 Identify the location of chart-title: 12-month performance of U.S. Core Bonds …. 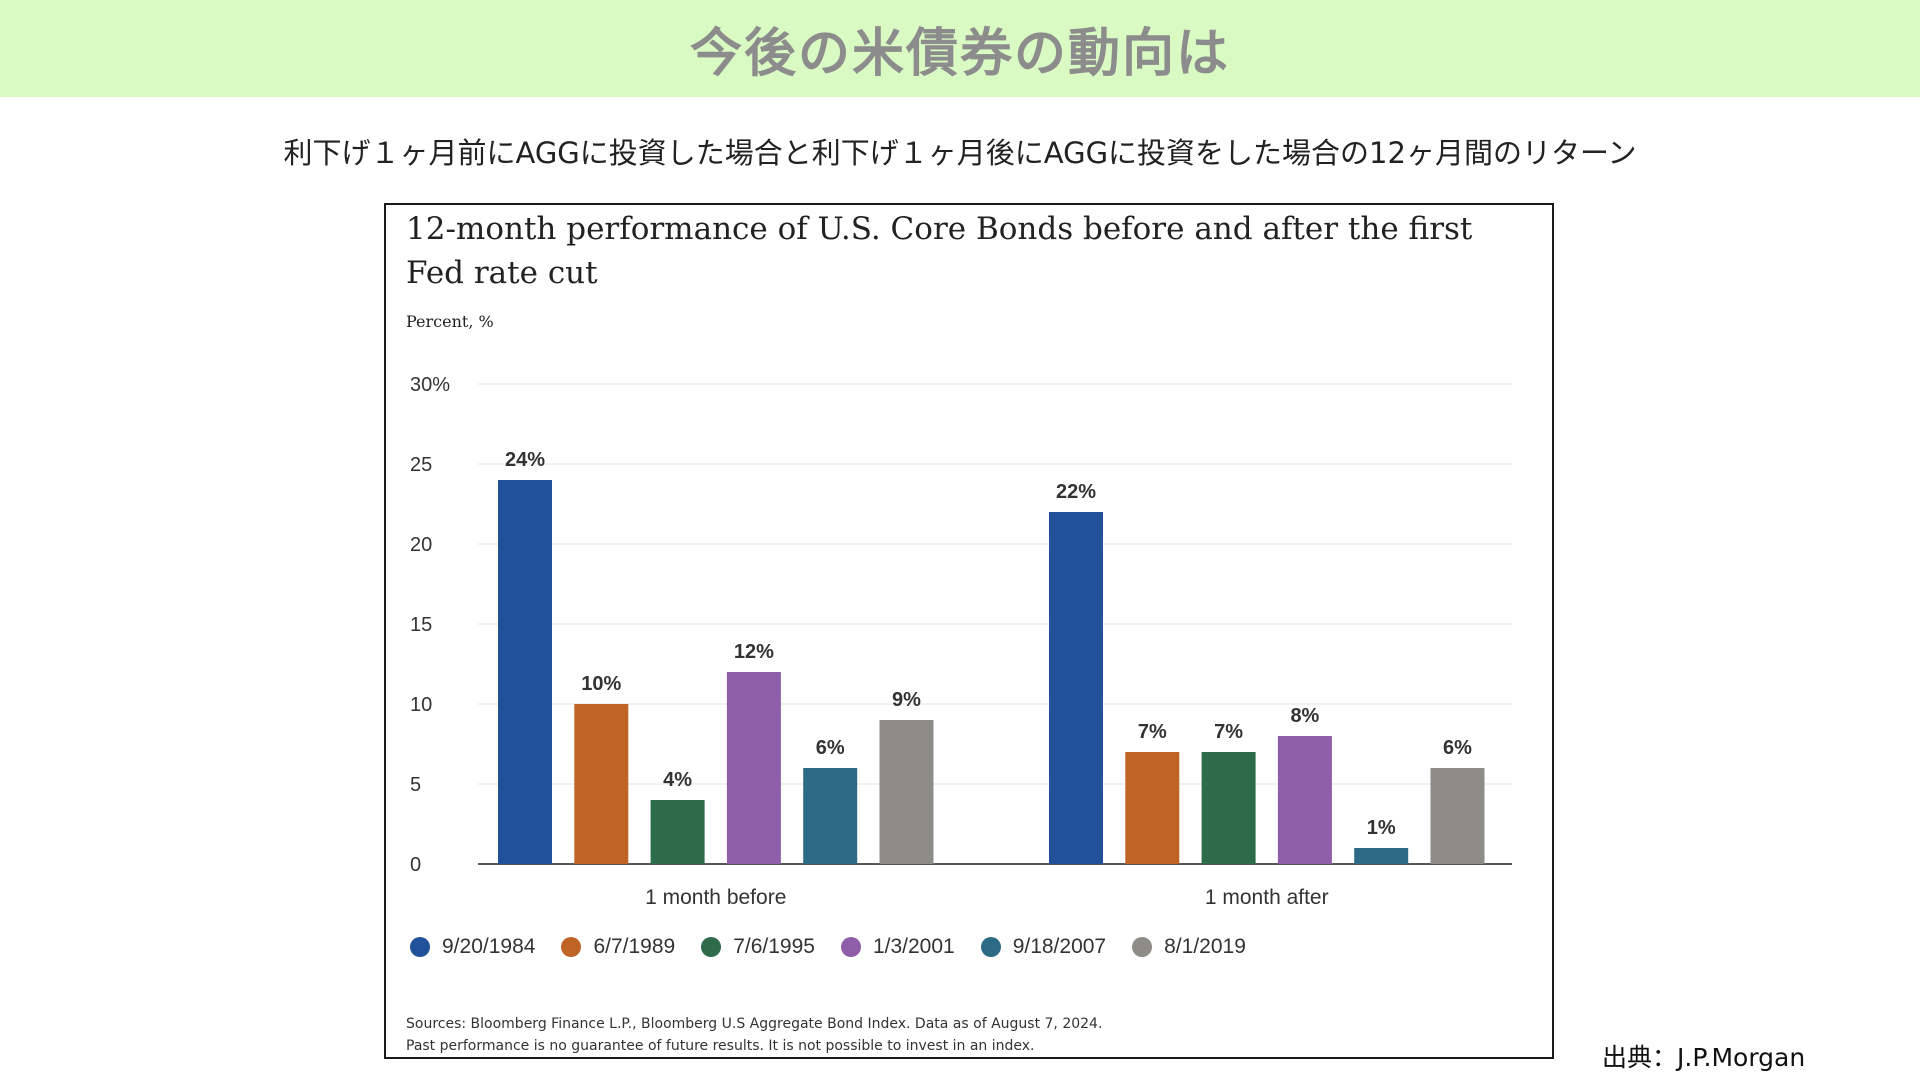
(939, 251).